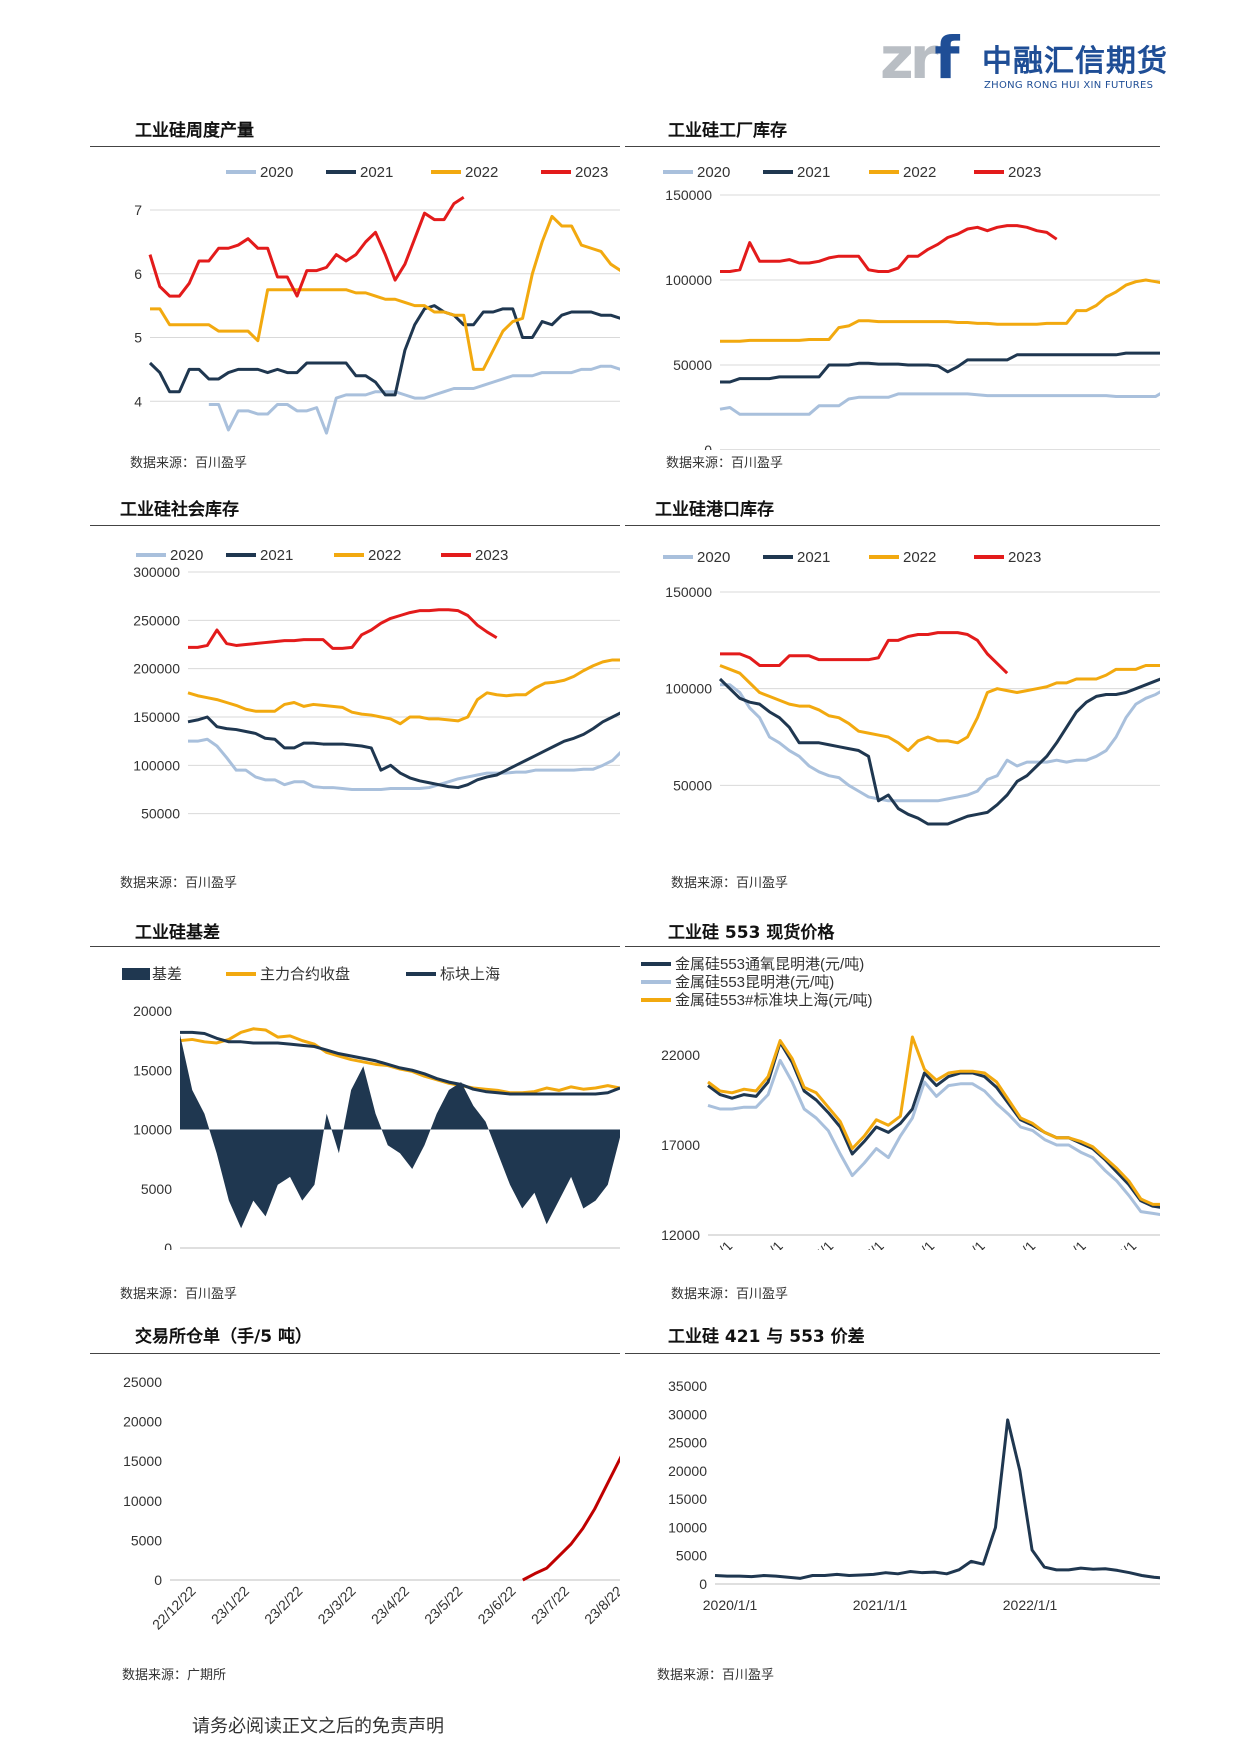  What do you see at coordinates (716, 1675) in the screenshot?
I see `chart-source-spread_421_553: 数据来源：百川盈孚` at bounding box center [716, 1675].